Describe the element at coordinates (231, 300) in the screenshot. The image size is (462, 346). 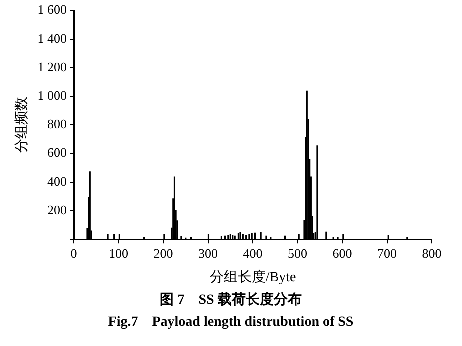
I see `caption: 图 7 SS 载荷长度分布` at that location.